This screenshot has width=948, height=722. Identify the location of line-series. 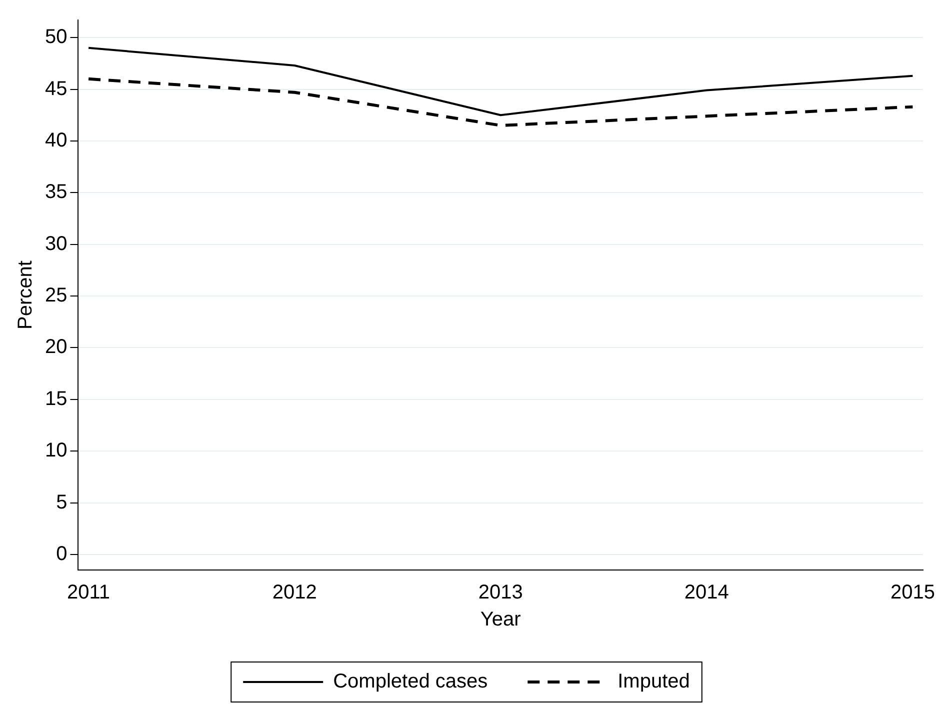
(500, 102).